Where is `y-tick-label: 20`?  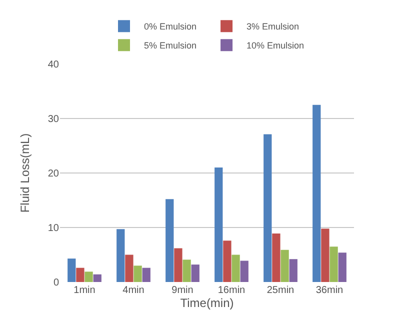
y-tick-label: 20 is located at coordinates (54, 174).